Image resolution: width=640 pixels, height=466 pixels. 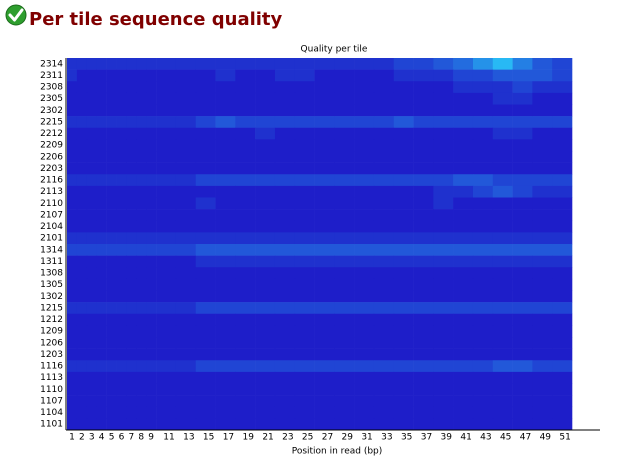 What do you see at coordinates (16, 15) in the screenshot?
I see `pass-icon` at bounding box center [16, 15].